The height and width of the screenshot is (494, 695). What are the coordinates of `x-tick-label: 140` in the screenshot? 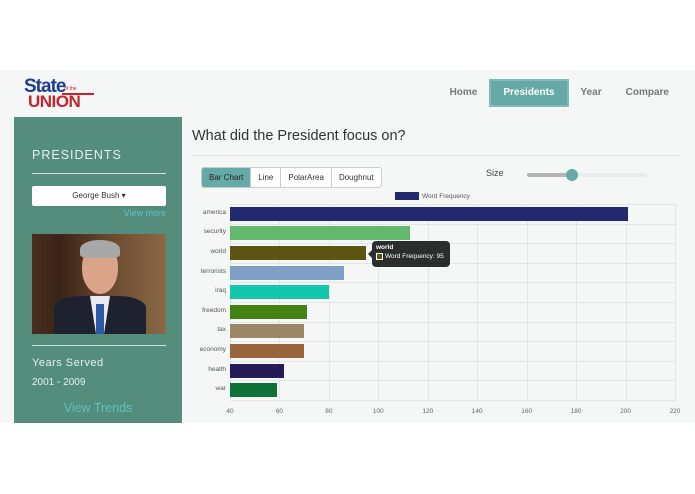 It's located at (477, 411).